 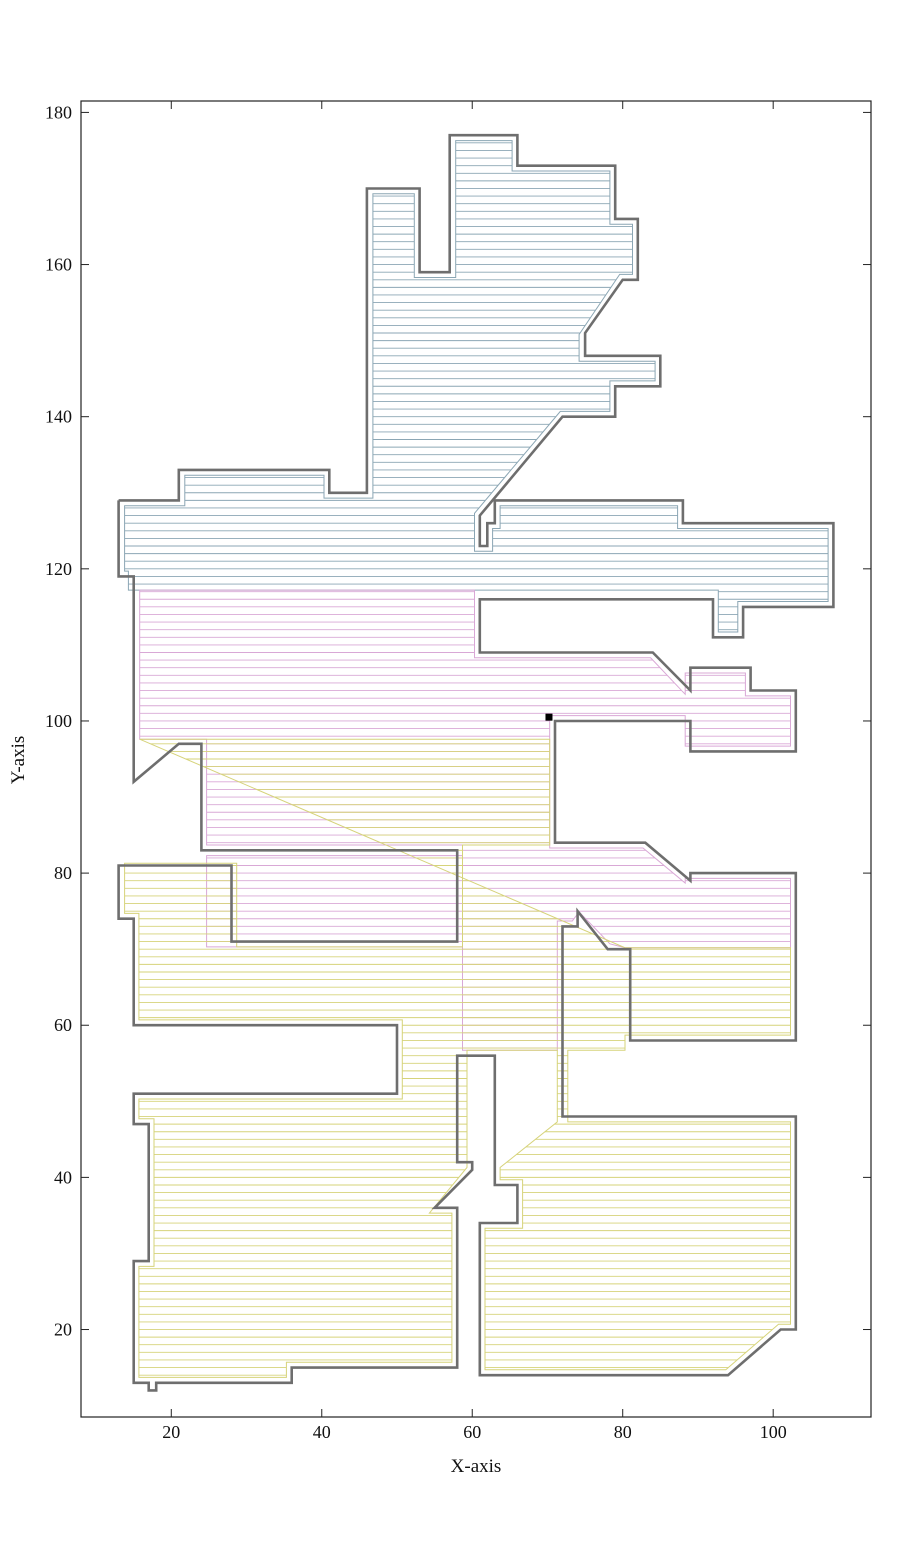 I want to click on y-tick-label: 60, so click(x=63, y=1025).